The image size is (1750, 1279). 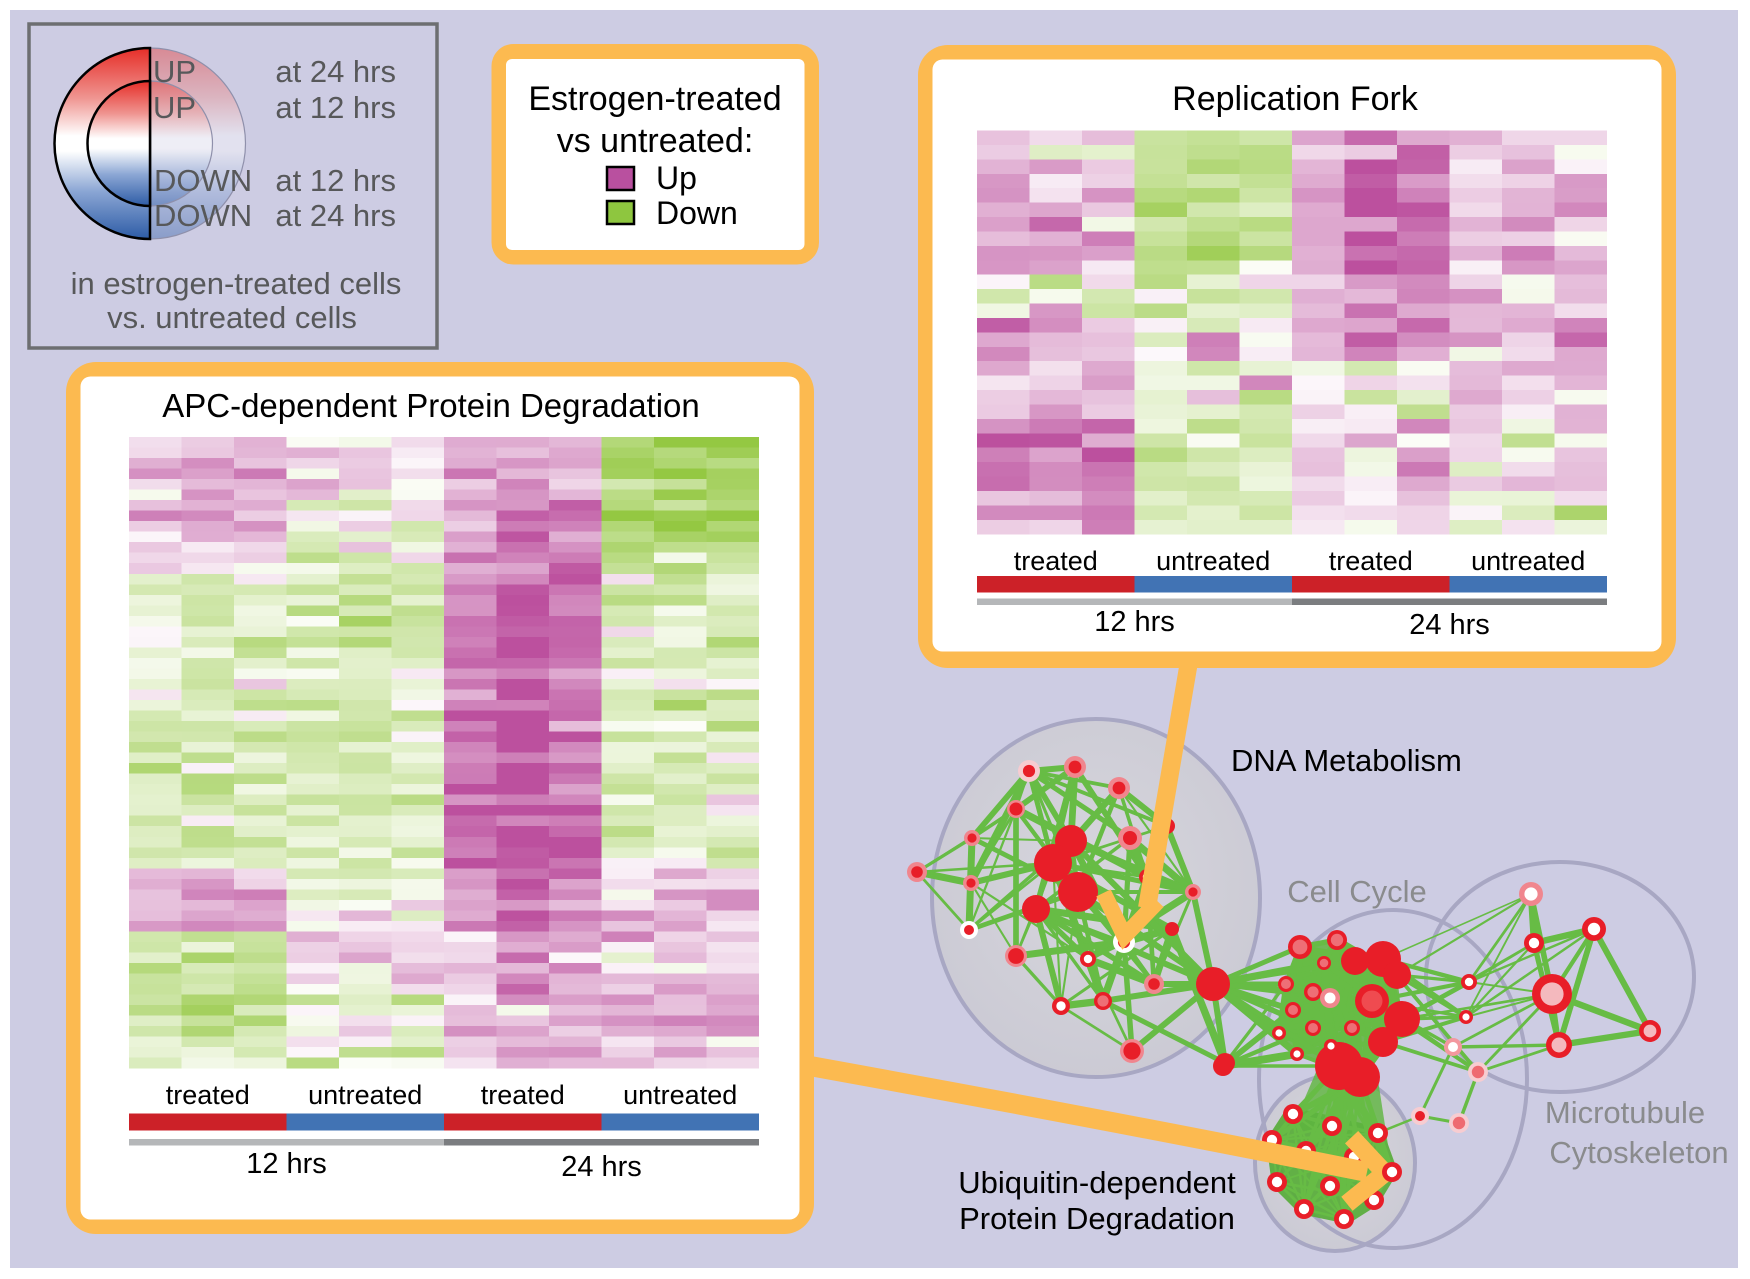 What do you see at coordinates (1638, 1152) in the screenshot?
I see `svg-text: Cytoskeleton` at bounding box center [1638, 1152].